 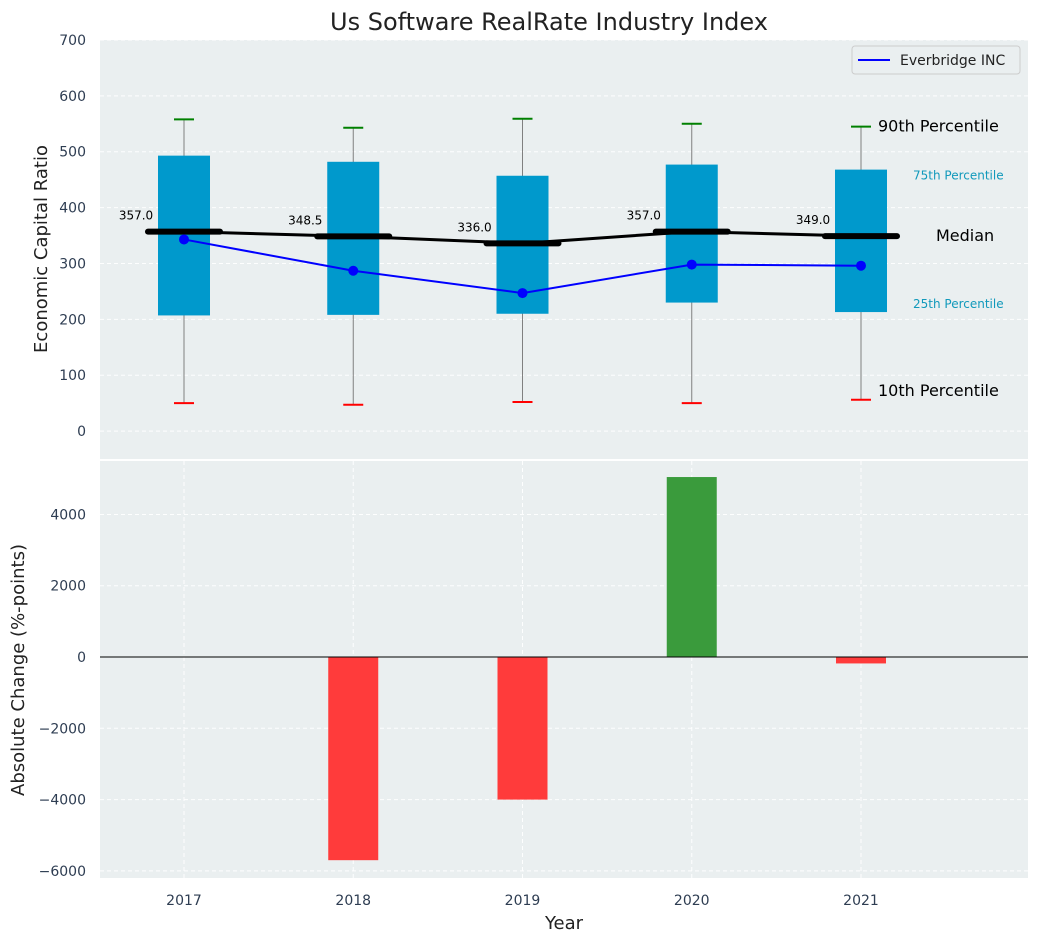 What do you see at coordinates (62, 693) in the screenshot?
I see `bottom-y-ticks: −6000 −4000 −2000 0 2000 4000` at bounding box center [62, 693].